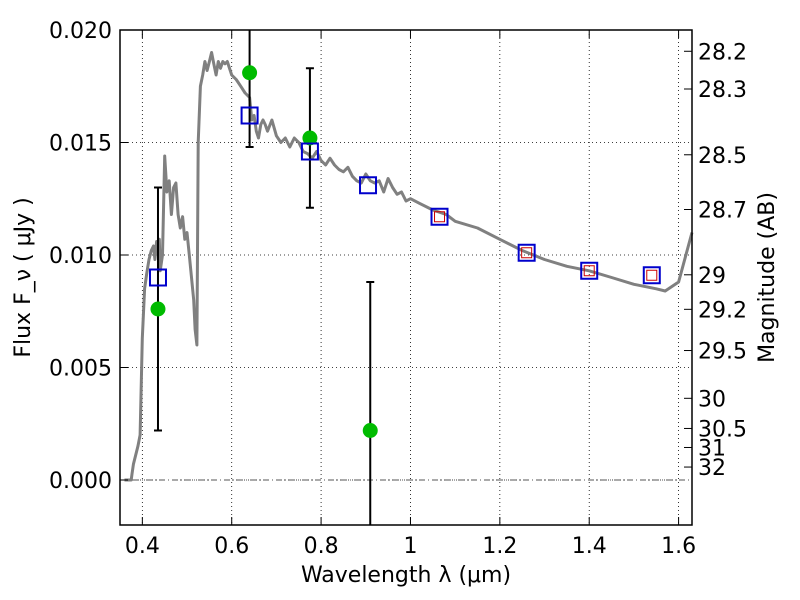  Describe the element at coordinates (321, 546) in the screenshot. I see `x-tick-label: 0.8` at that location.